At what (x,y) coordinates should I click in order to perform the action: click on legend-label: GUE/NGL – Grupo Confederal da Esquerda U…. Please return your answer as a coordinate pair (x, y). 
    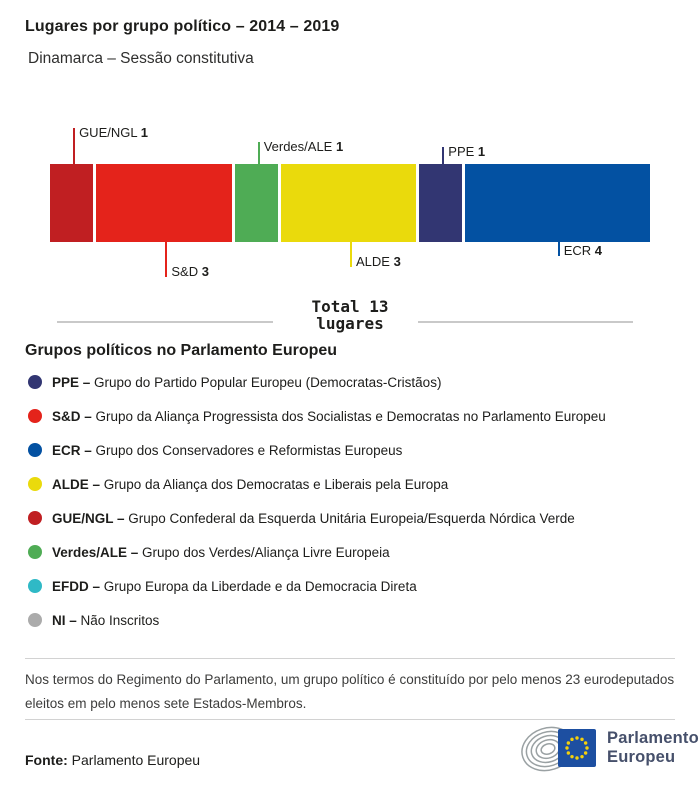
    Looking at the image, I should click on (313, 518).